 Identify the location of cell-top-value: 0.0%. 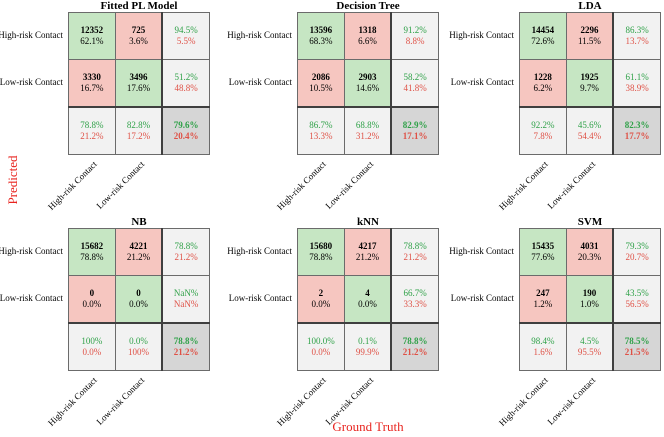
(138, 341).